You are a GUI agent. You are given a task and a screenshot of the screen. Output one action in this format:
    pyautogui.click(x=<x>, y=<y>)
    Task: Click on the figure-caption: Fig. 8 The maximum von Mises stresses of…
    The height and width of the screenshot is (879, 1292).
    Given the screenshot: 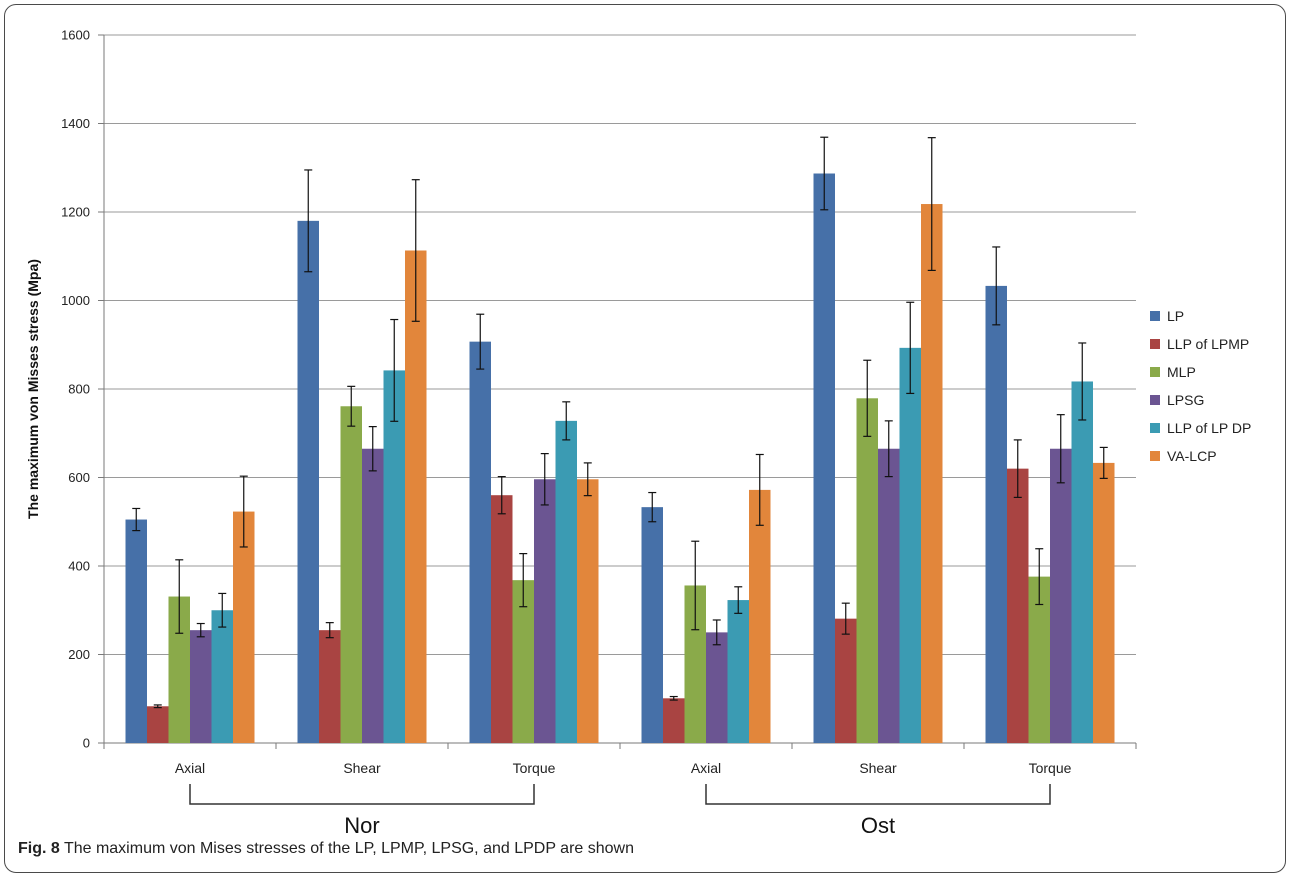 What is the action you would take?
    pyautogui.click(x=326, y=849)
    